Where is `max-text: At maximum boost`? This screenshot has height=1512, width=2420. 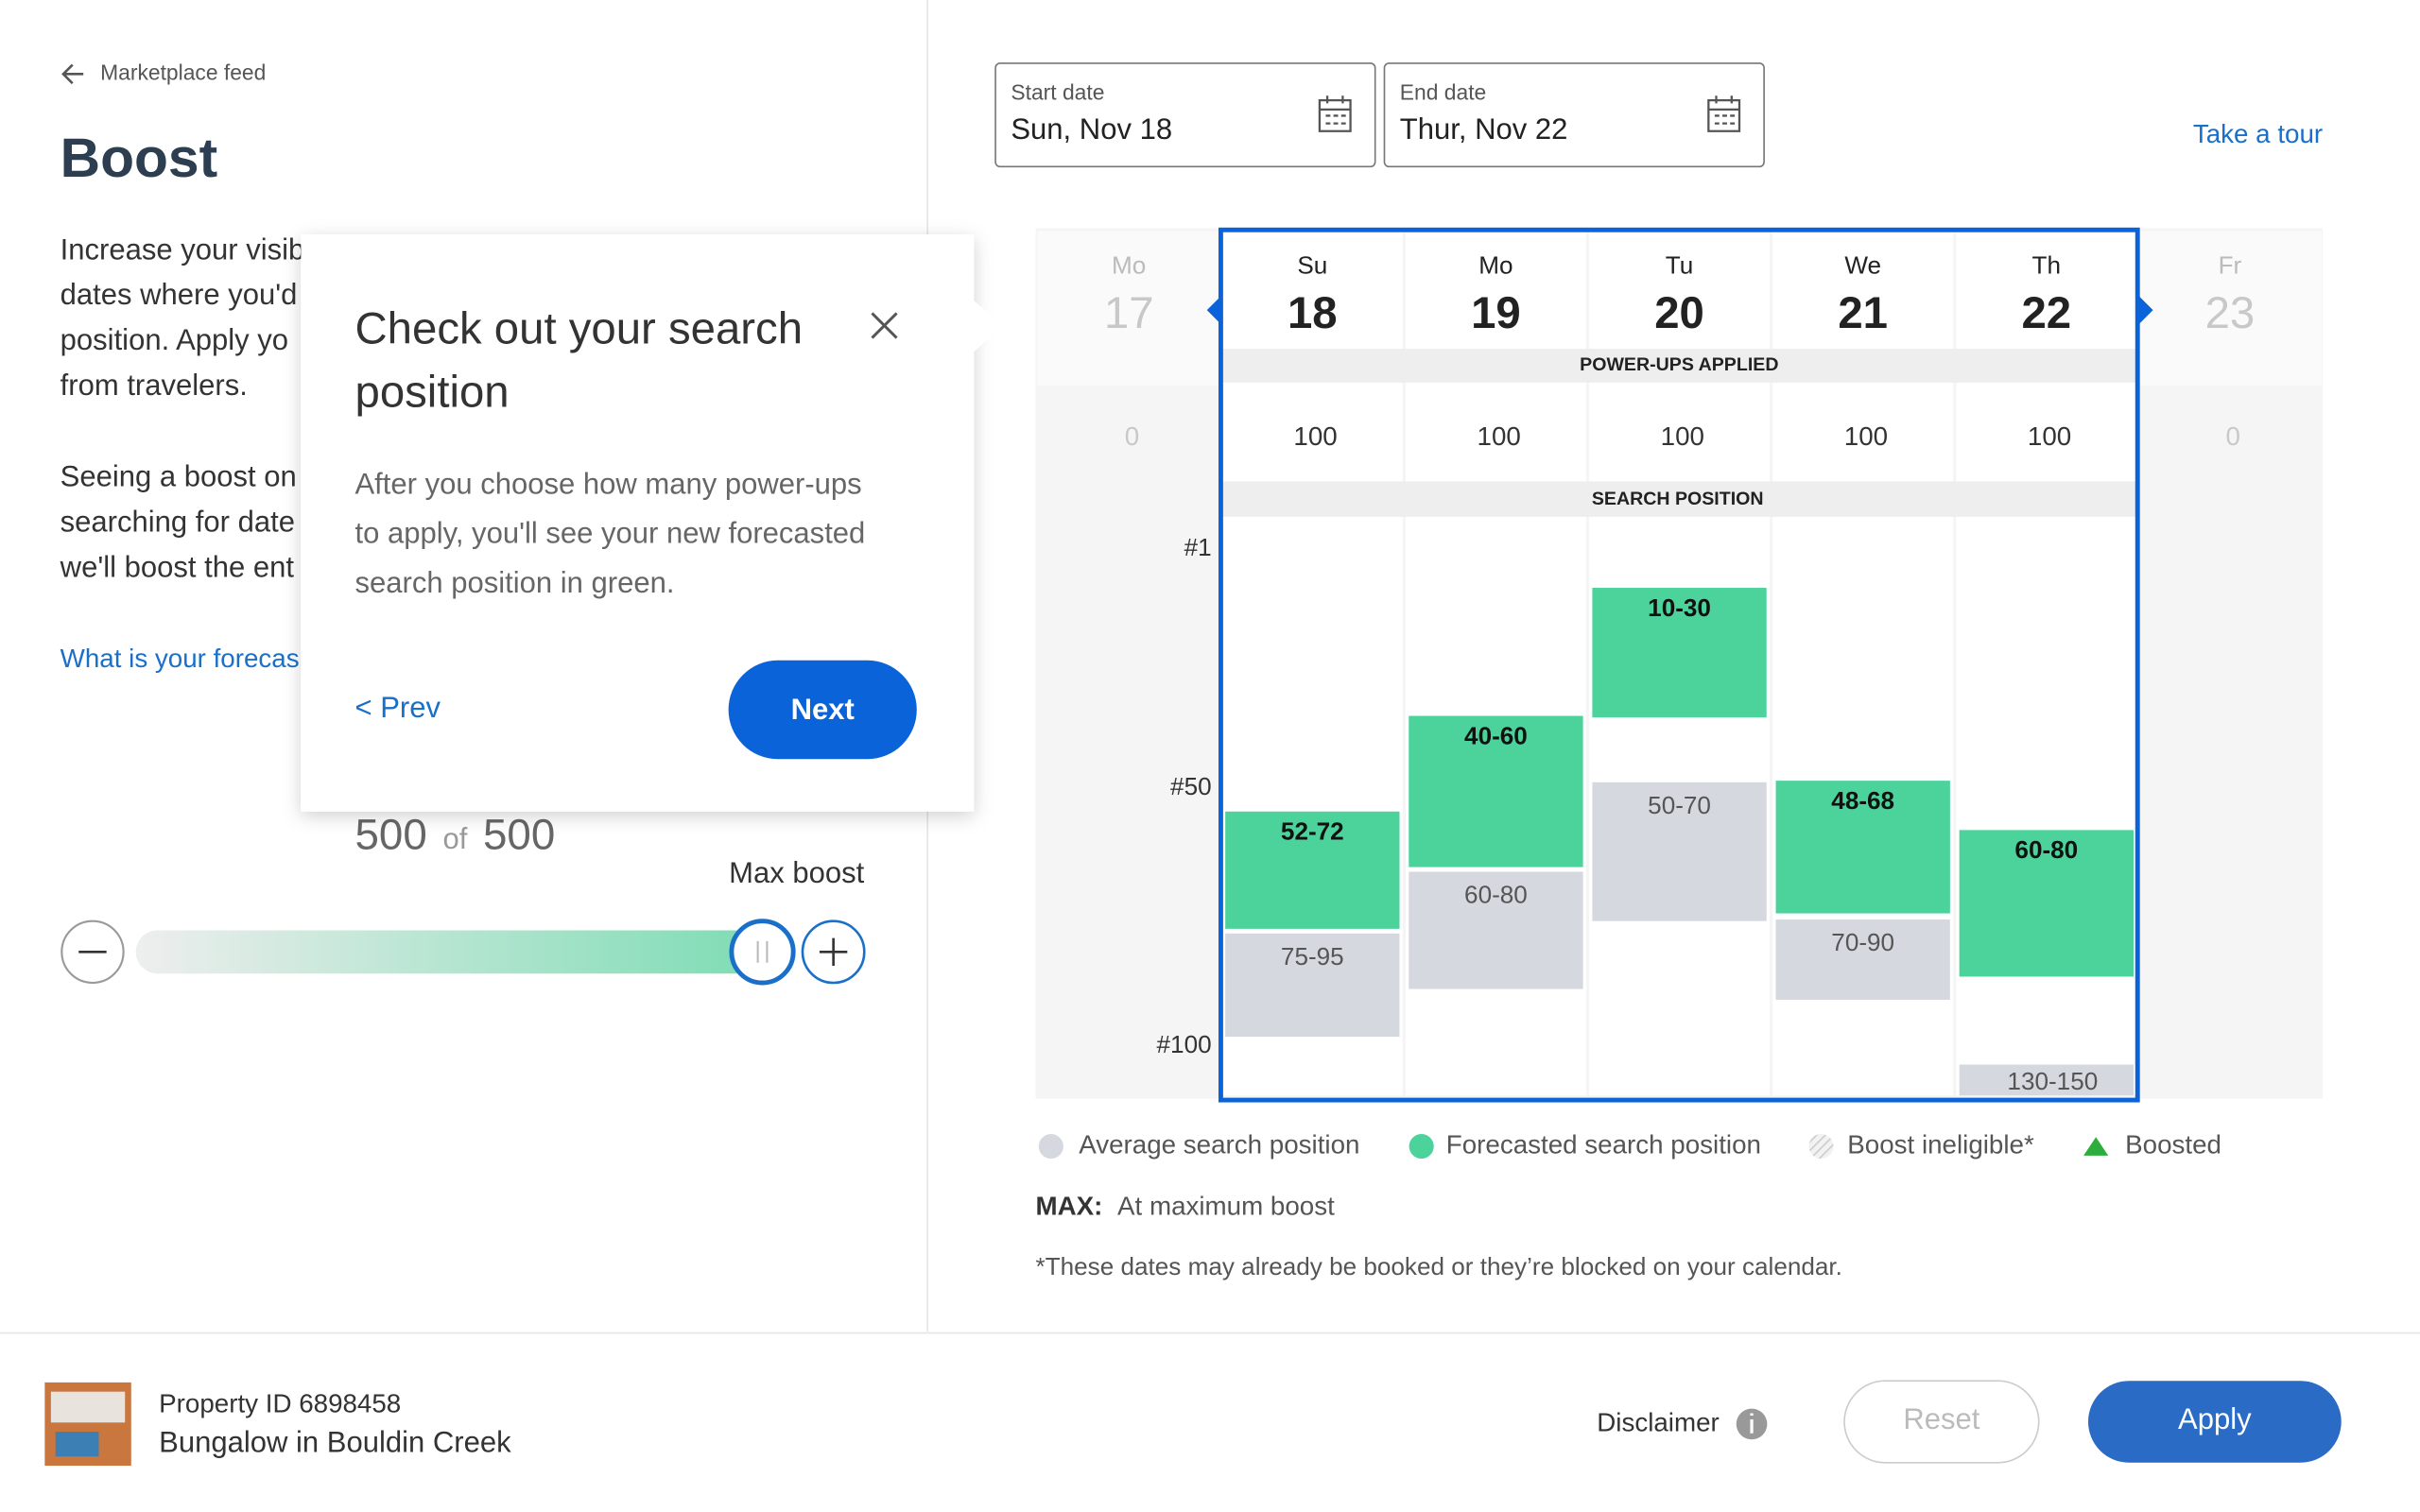
max-text: At maximum boost is located at coordinates (1226, 1206).